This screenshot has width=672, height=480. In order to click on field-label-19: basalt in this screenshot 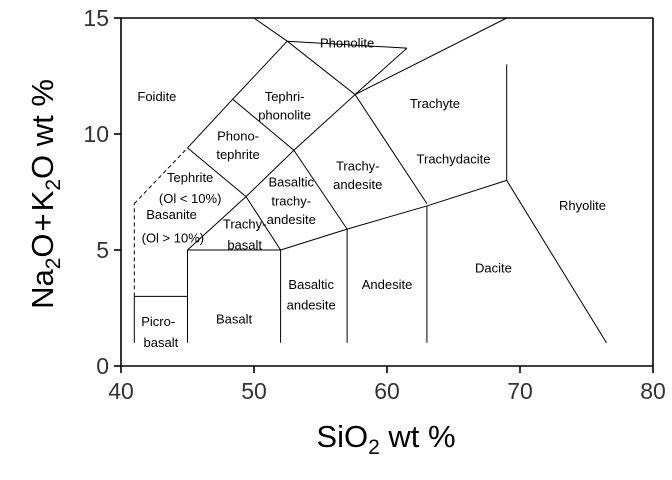, I will do `click(244, 244)`.